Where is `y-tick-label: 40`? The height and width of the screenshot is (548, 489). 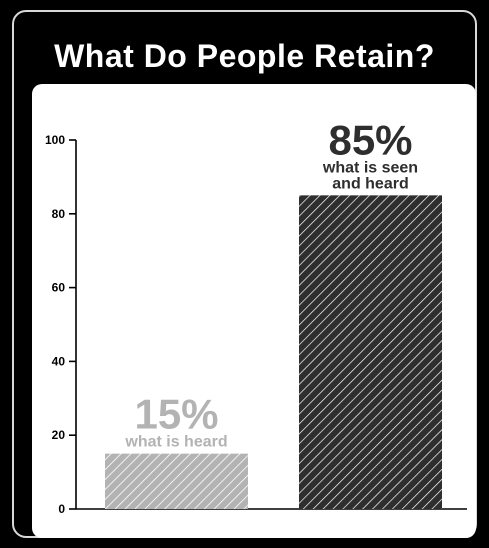 y-tick-label: 40 is located at coordinates (59, 361).